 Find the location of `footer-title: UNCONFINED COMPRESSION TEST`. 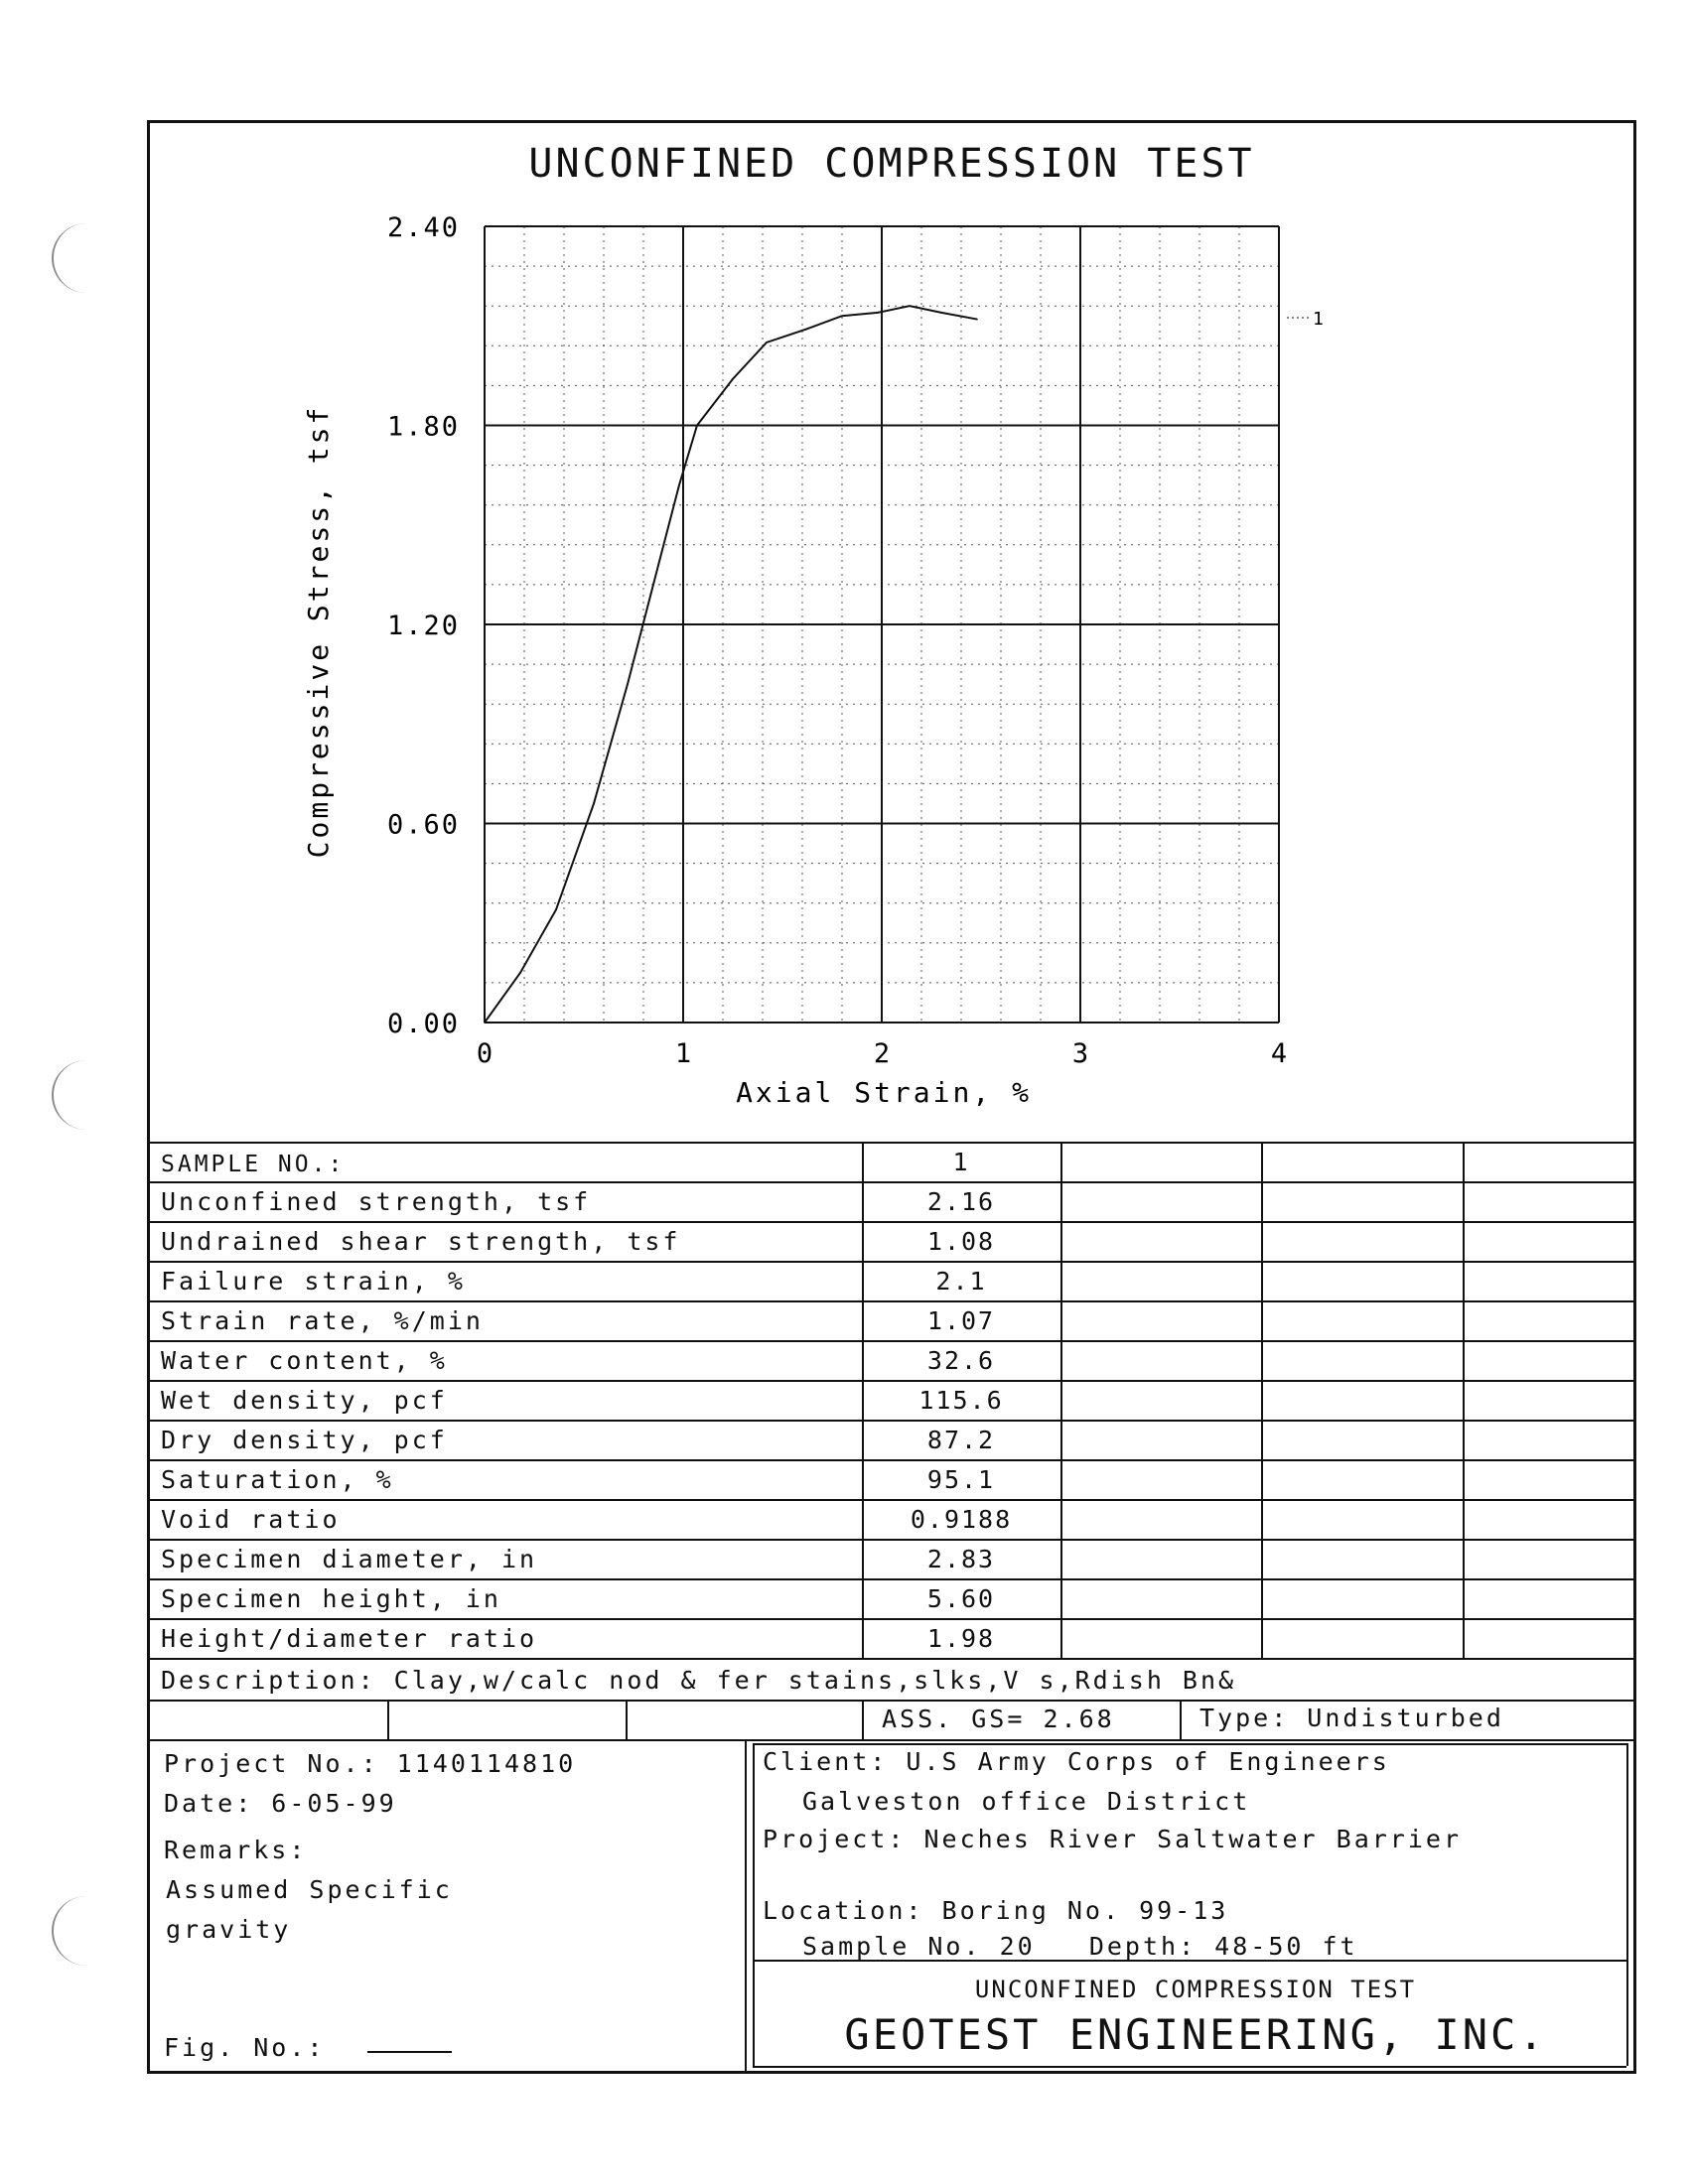

footer-title: UNCONFINED COMPRESSION TEST is located at coordinates (1195, 1989).